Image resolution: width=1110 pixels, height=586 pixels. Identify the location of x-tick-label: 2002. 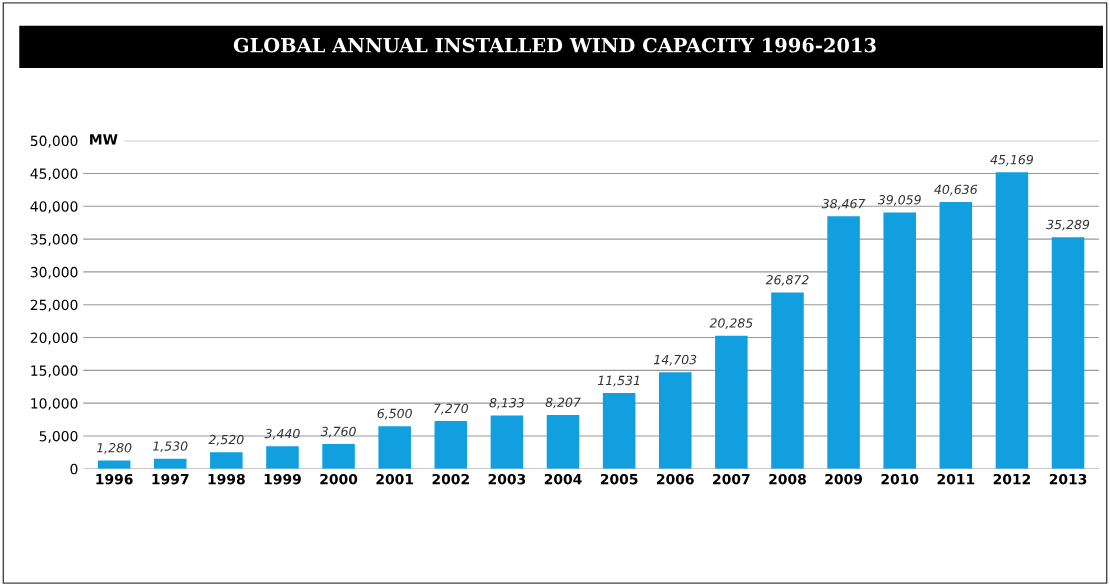
(450, 479).